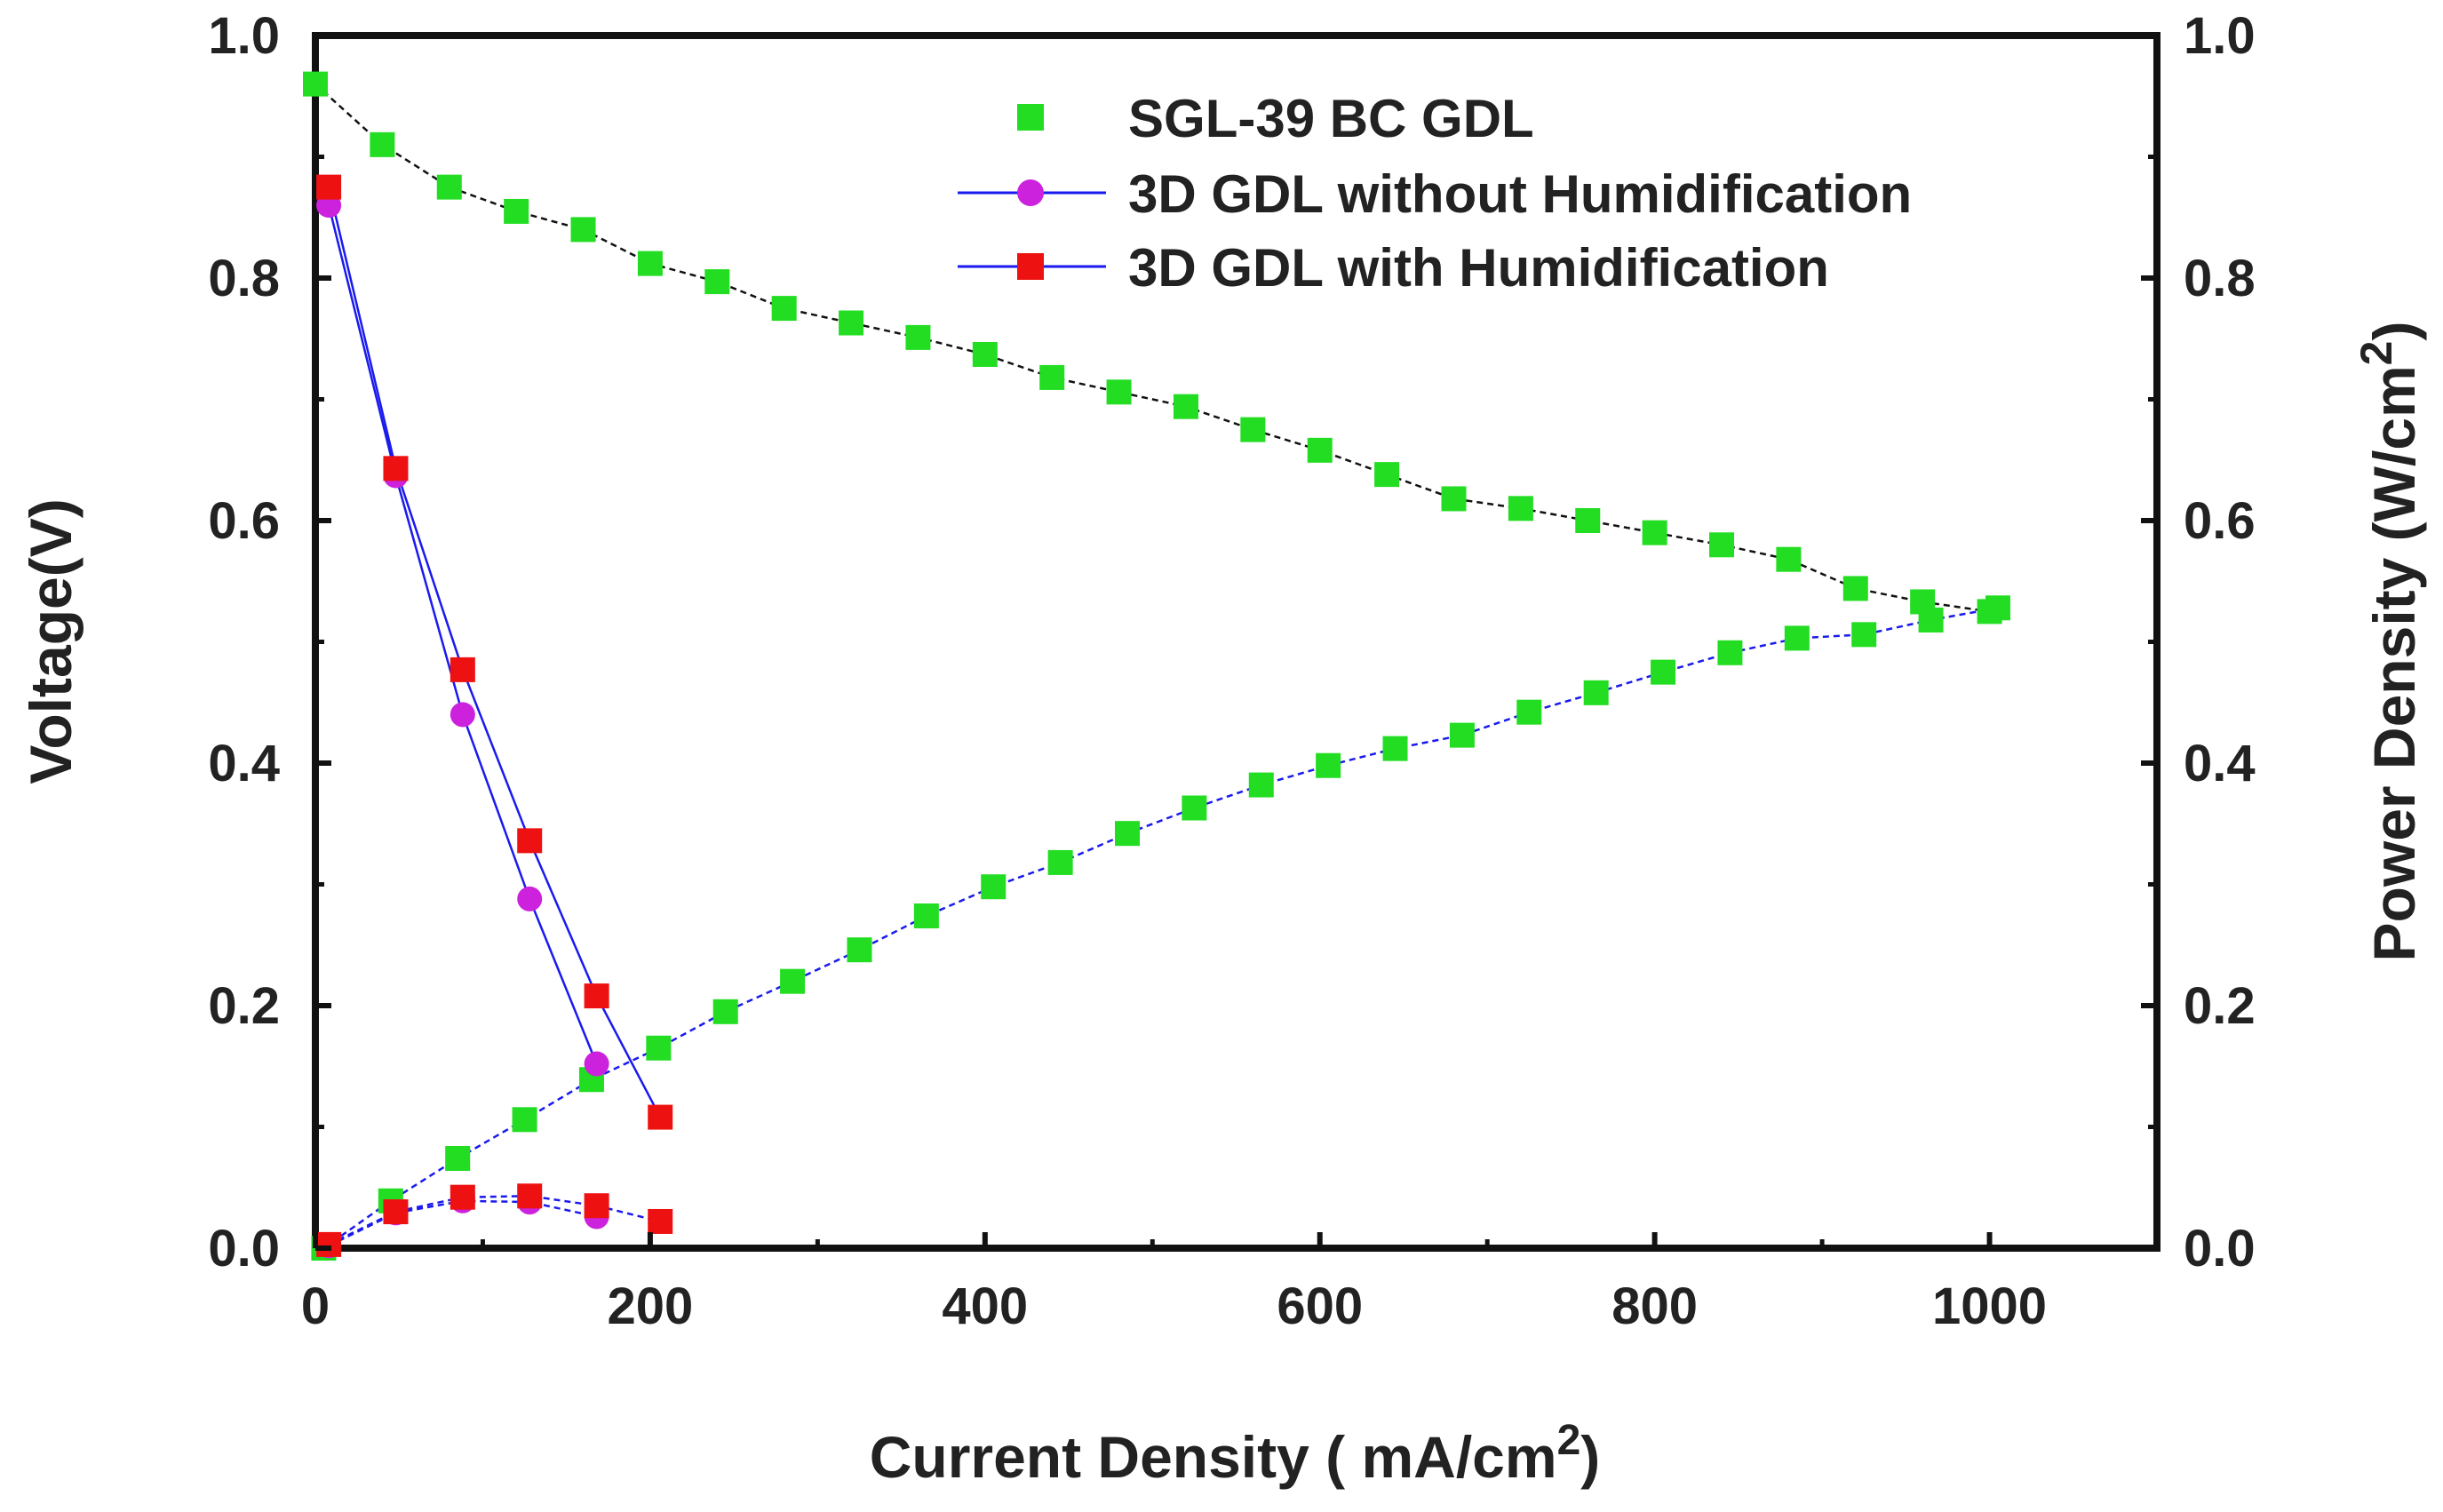 This screenshot has width=2443, height=1512. I want to click on y-left-tick-label: 0.4, so click(244, 763).